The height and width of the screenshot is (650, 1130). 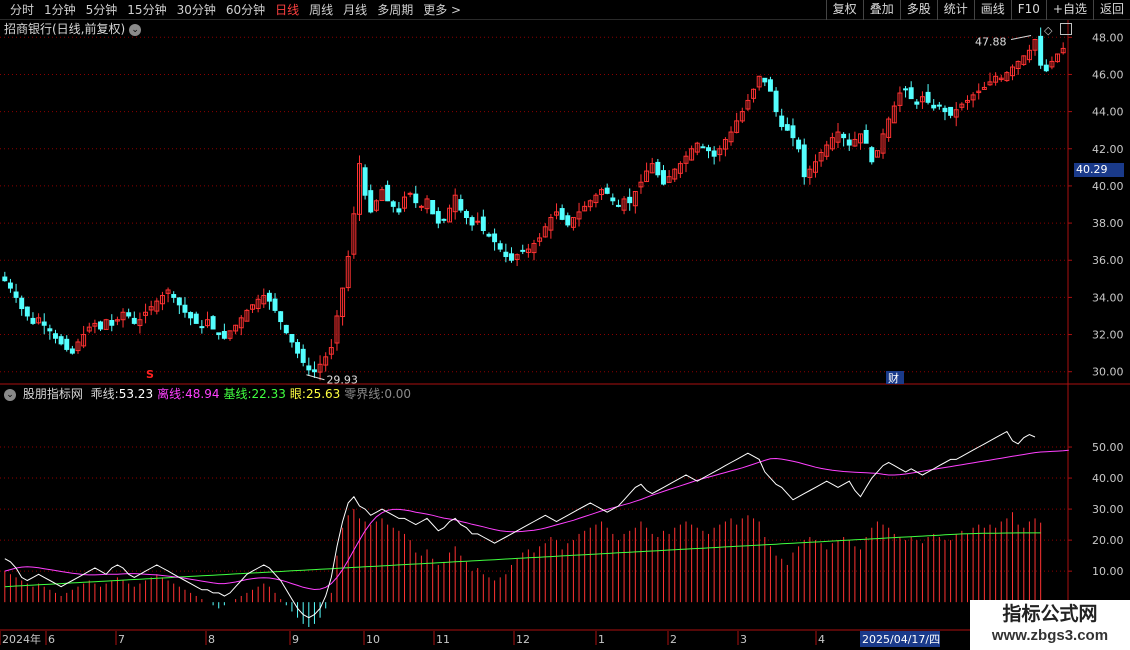 I want to click on date-label: 3, so click(x=743, y=639).